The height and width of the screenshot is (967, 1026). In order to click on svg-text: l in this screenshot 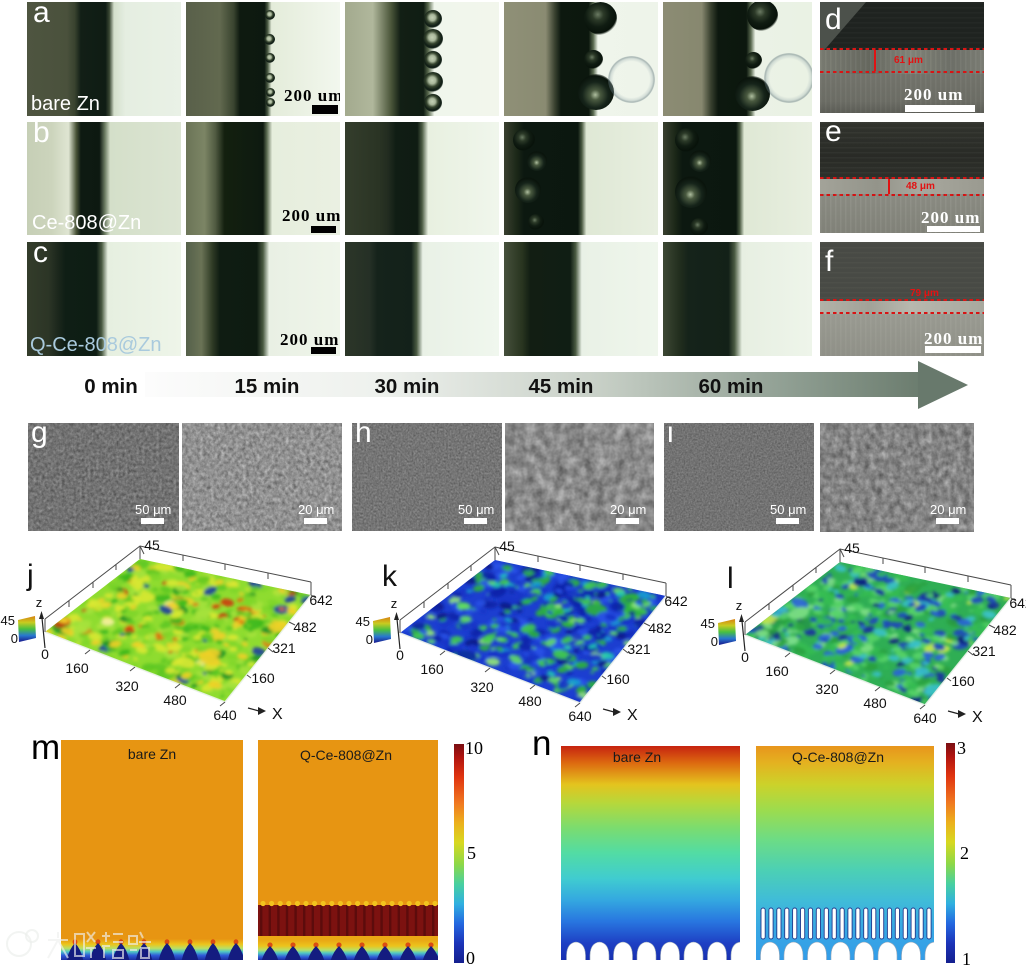, I will do `click(730, 578)`.